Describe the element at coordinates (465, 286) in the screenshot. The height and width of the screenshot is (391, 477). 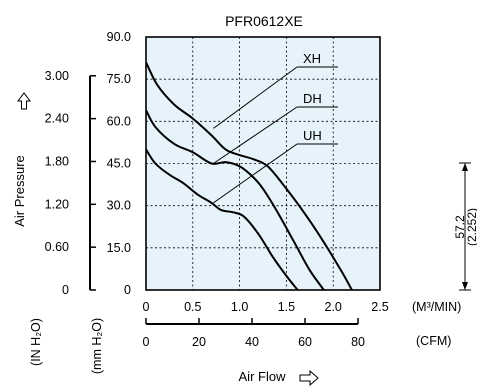
I see `dimension-arrow-down-icon` at that location.